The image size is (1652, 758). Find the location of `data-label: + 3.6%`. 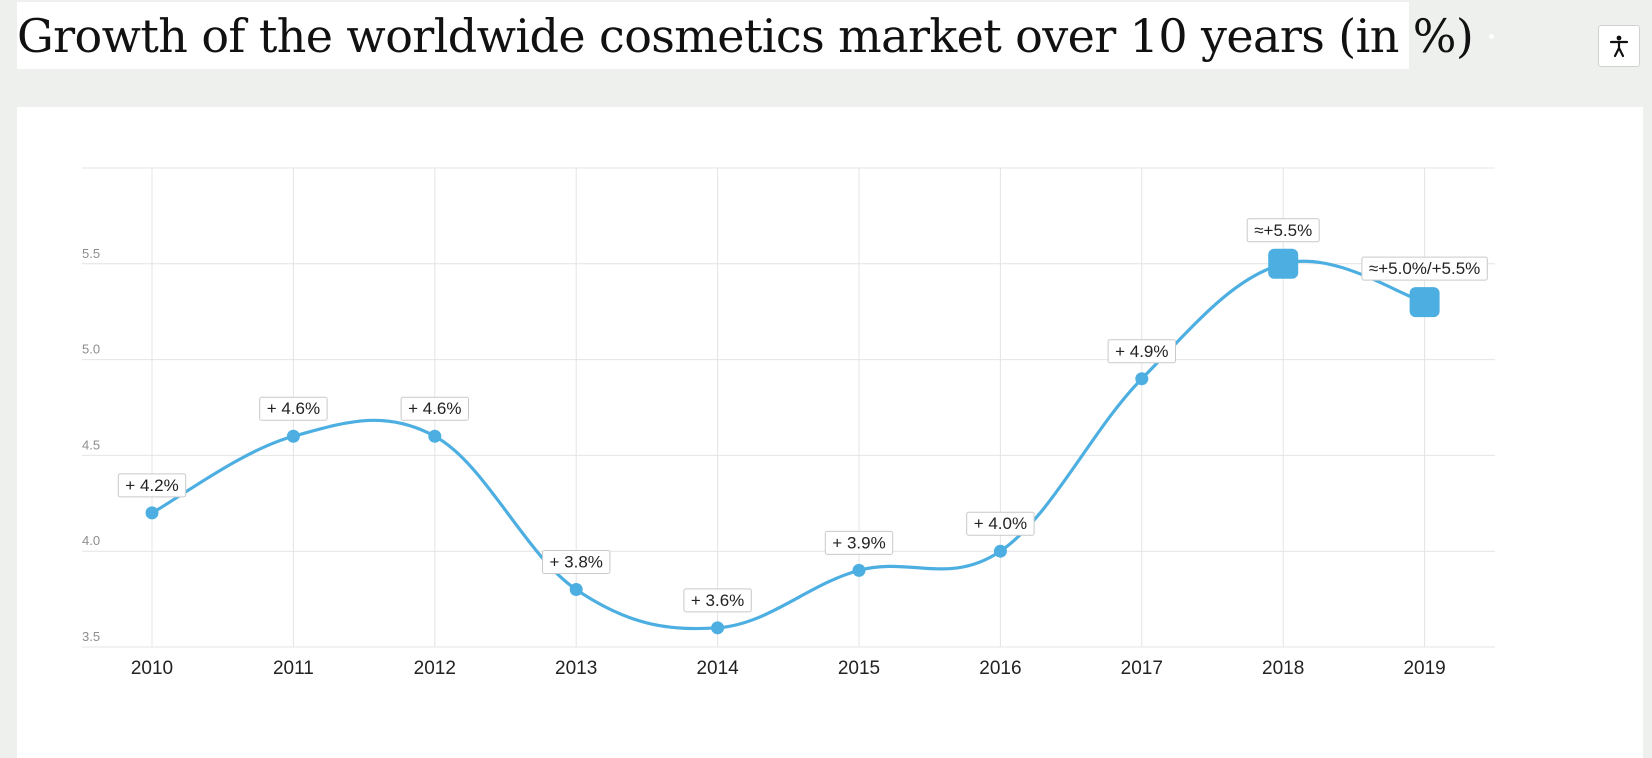

data-label: + 3.6% is located at coordinates (717, 600).